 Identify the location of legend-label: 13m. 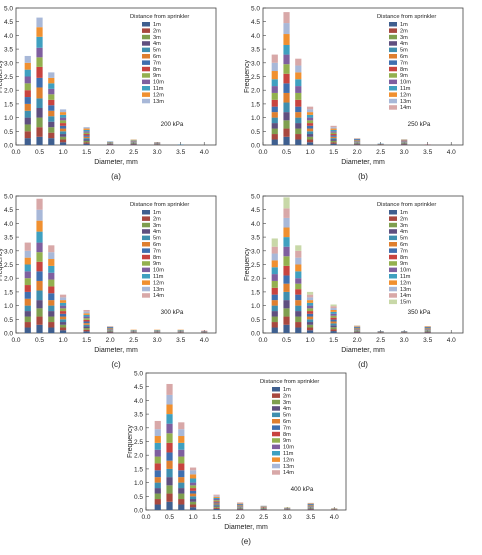
(405, 102).